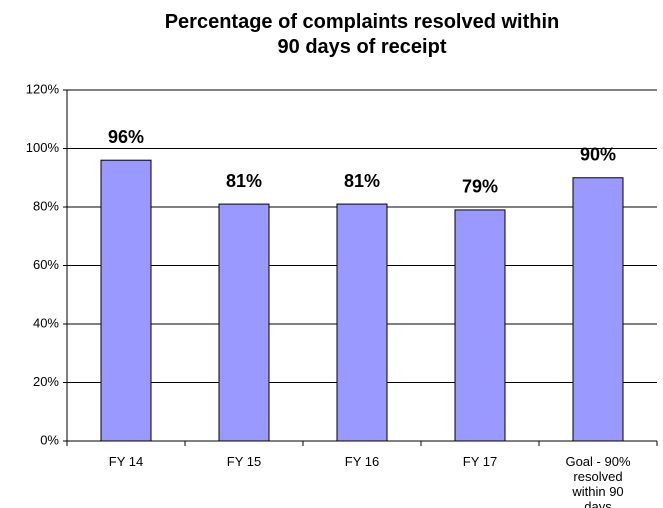 This screenshot has height=508, width=663. I want to click on y-tick-label: 100%, so click(43, 147).